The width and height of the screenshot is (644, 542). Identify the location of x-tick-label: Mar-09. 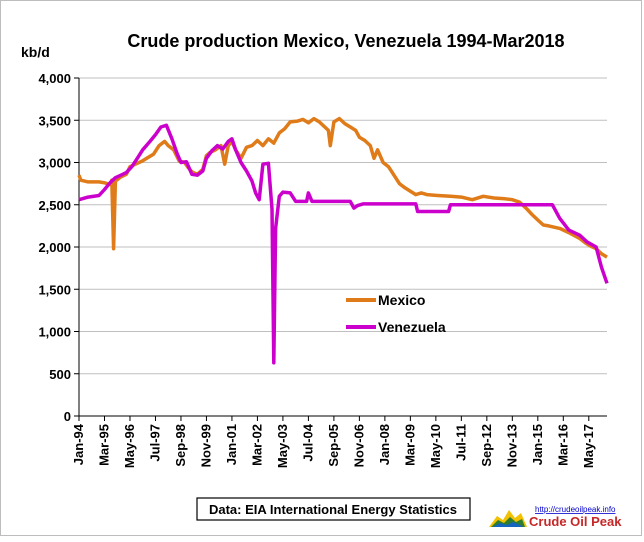
(409, 445).